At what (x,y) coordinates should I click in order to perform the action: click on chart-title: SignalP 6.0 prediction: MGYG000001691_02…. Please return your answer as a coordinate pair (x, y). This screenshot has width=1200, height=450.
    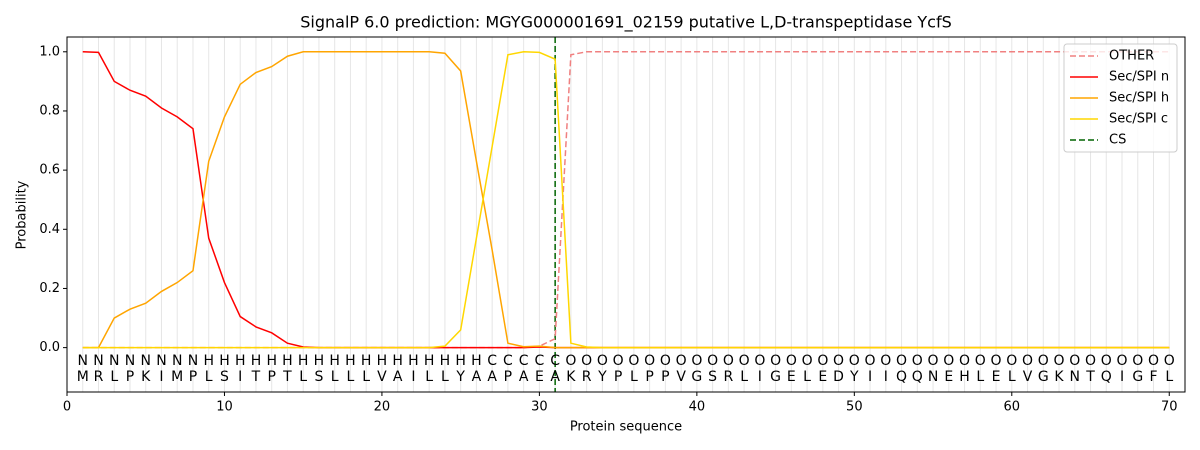
    Looking at the image, I should click on (626, 23).